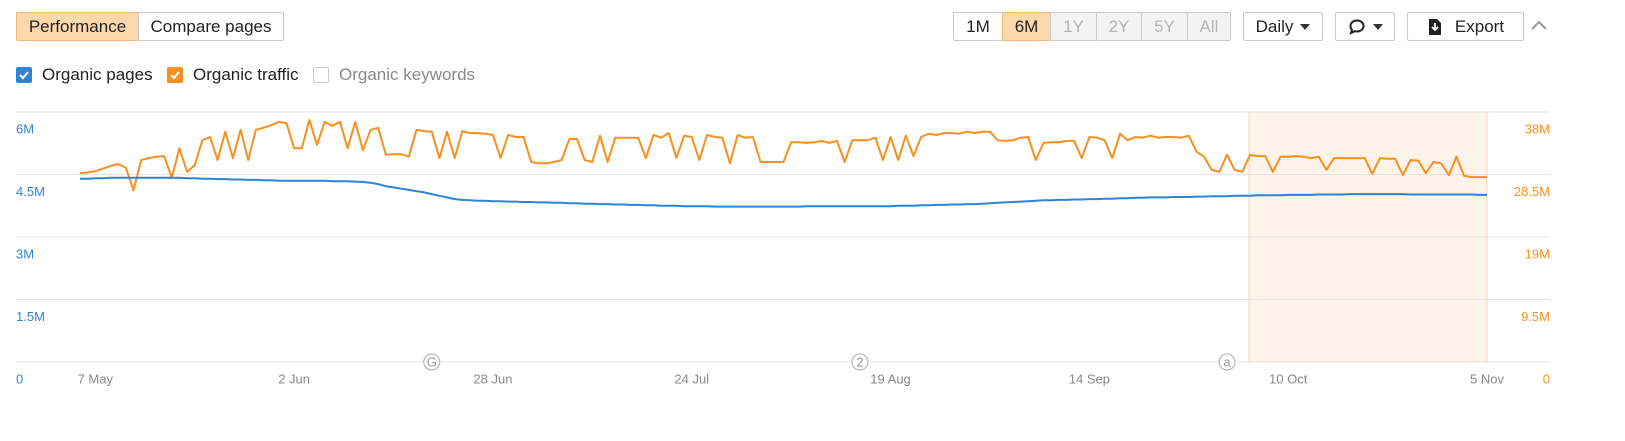 The height and width of the screenshot is (441, 1625). What do you see at coordinates (1535, 316) in the screenshot?
I see `y2-tick-label: 9.5M` at bounding box center [1535, 316].